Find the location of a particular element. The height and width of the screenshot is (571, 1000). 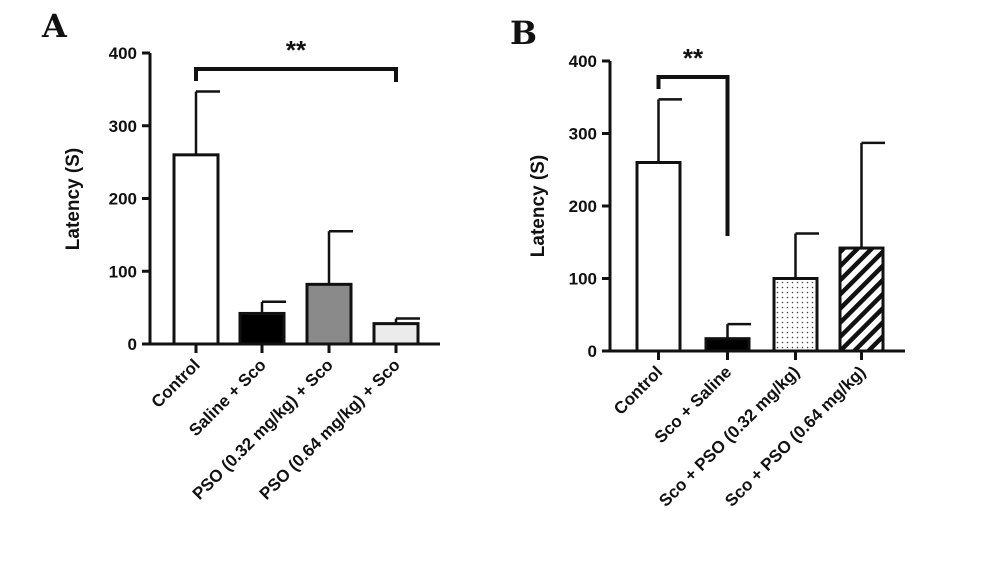

panel-letter: B is located at coordinates (523, 33).